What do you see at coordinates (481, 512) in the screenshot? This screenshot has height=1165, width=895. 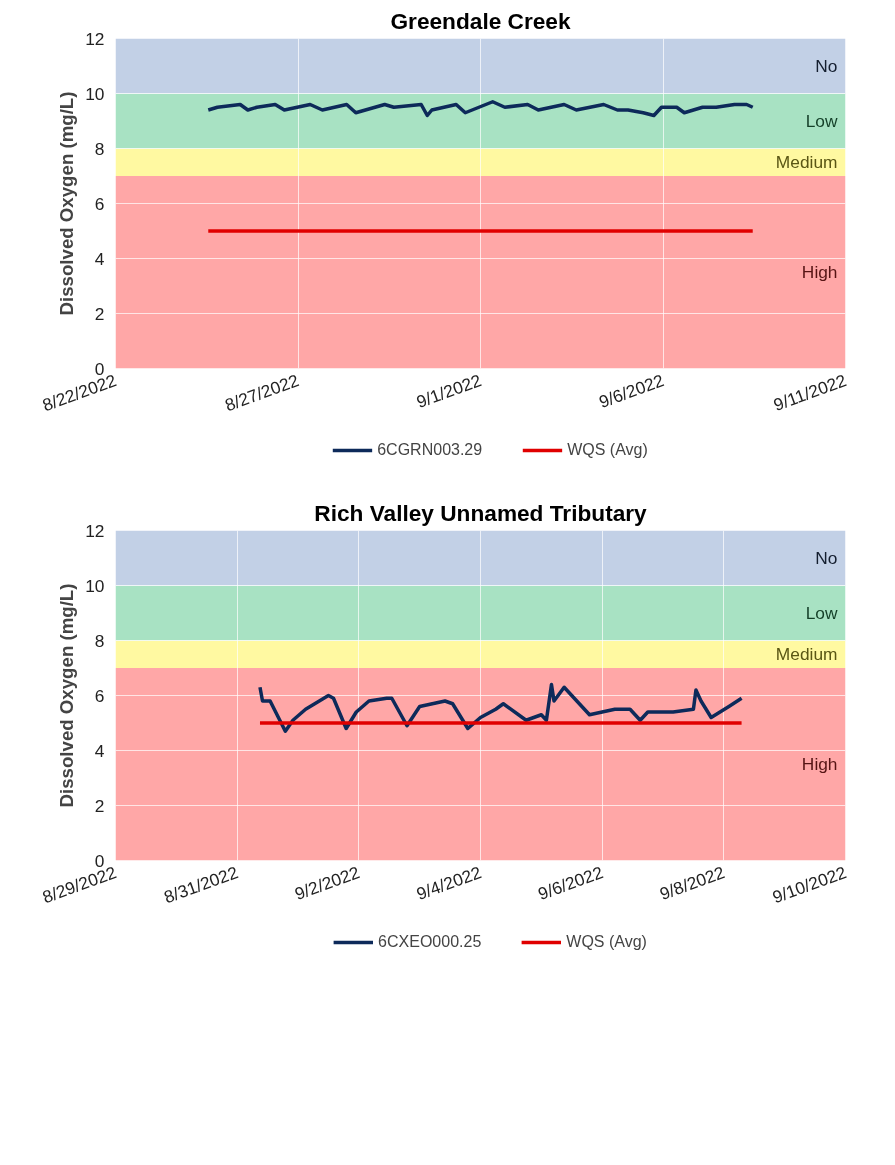 I see `chart-title: Rich Valley Unnamed Tributary` at bounding box center [481, 512].